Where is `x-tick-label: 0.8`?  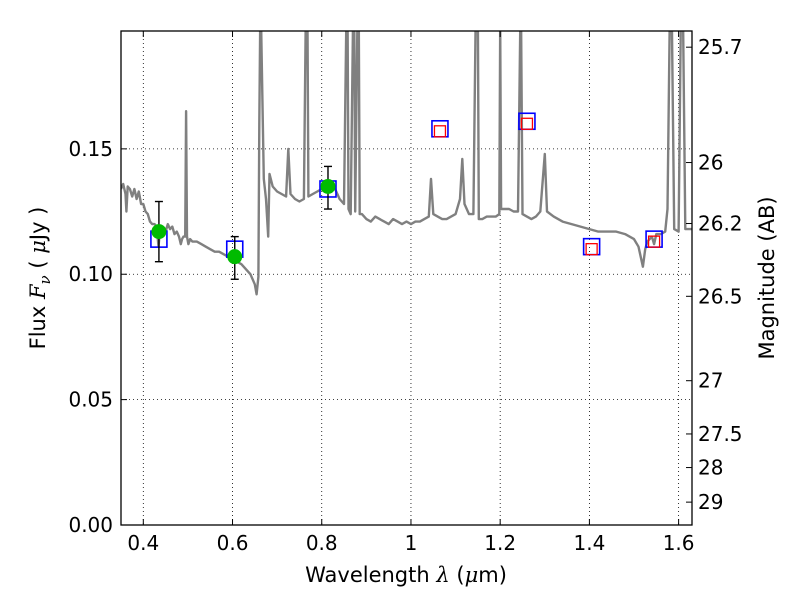
x-tick-label: 0.8 is located at coordinates (322, 543).